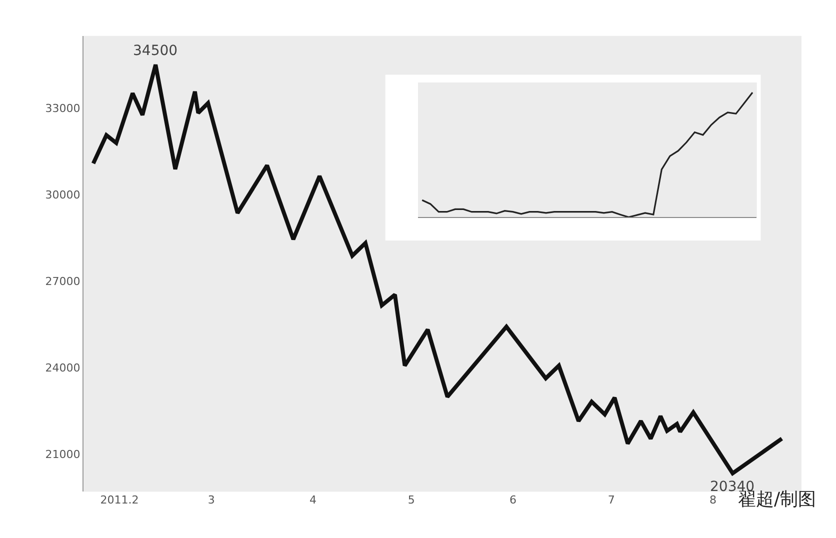 The image size is (836, 538). What do you see at coordinates (155, 51) in the screenshot?
I see `annotation: 34500` at bounding box center [155, 51].